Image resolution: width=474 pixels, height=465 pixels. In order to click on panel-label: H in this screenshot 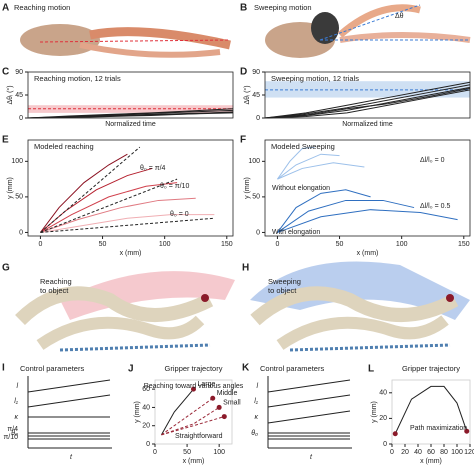, I will do `click(245, 268)`.